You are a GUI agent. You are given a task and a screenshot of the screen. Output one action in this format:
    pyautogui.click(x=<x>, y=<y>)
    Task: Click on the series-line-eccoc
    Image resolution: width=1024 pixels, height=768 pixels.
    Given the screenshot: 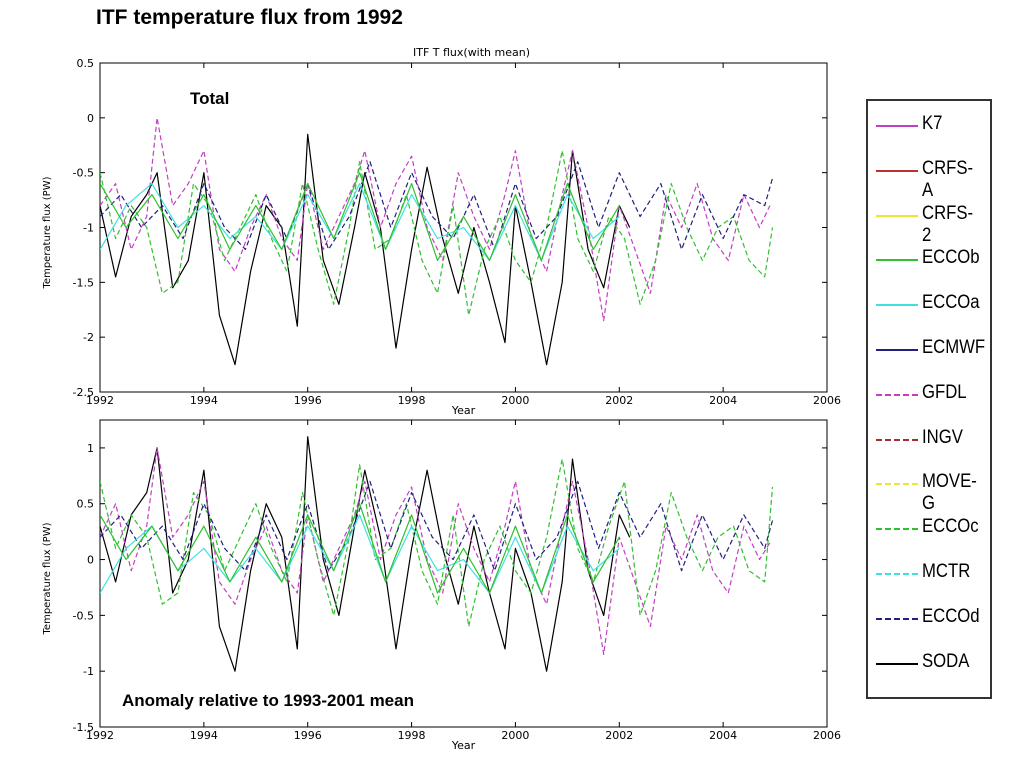 What is the action you would take?
    pyautogui.click(x=437, y=233)
    